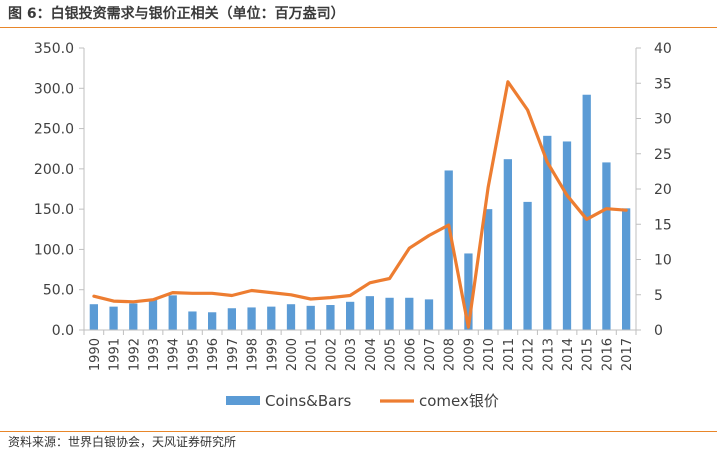 The width and height of the screenshot is (717, 452). What do you see at coordinates (272, 354) in the screenshot?
I see `x-tick-label: 1999` at bounding box center [272, 354].